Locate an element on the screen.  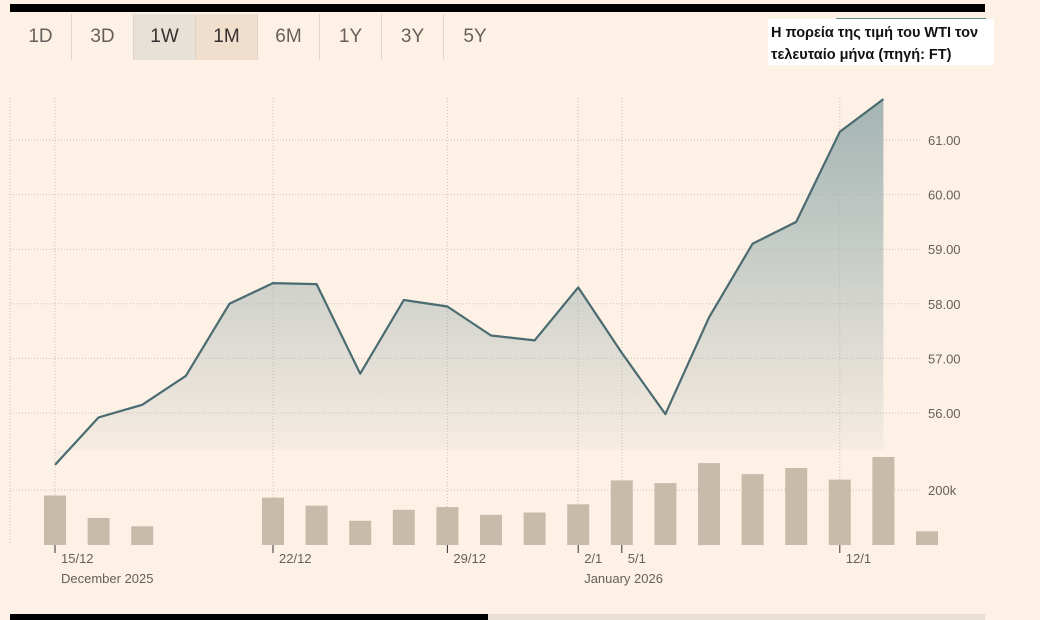
x-tick-label: 2/1 is located at coordinates (593, 558).